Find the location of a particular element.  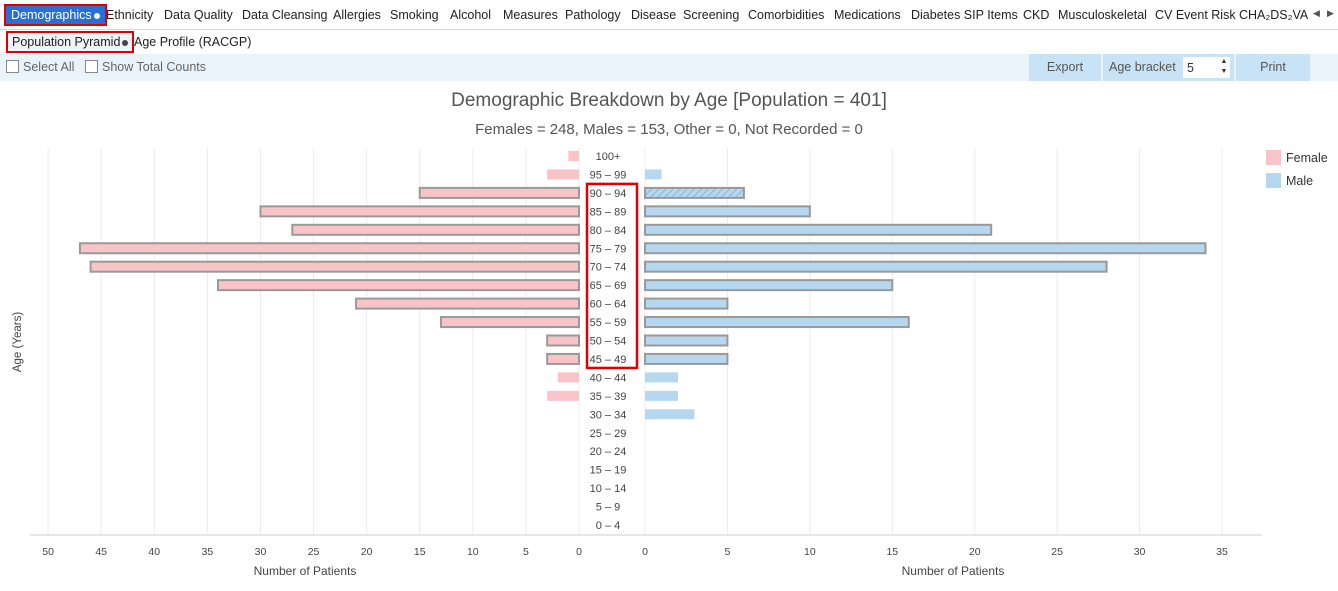

tab-demographics: Demographics is located at coordinates (55, 15).